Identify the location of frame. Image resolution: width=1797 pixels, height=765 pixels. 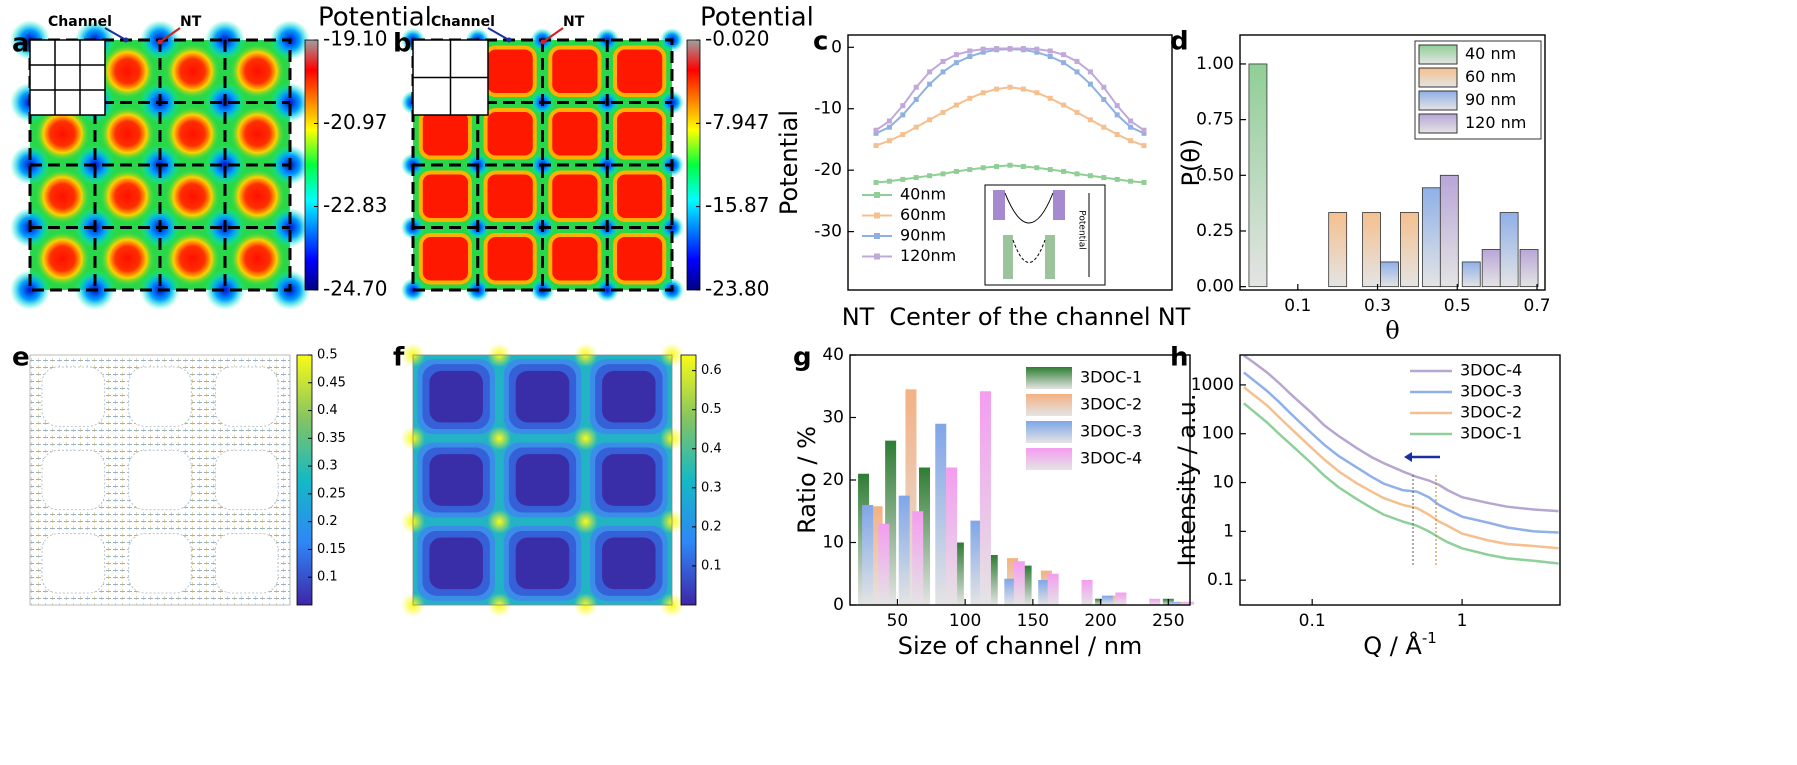
(542, 480).